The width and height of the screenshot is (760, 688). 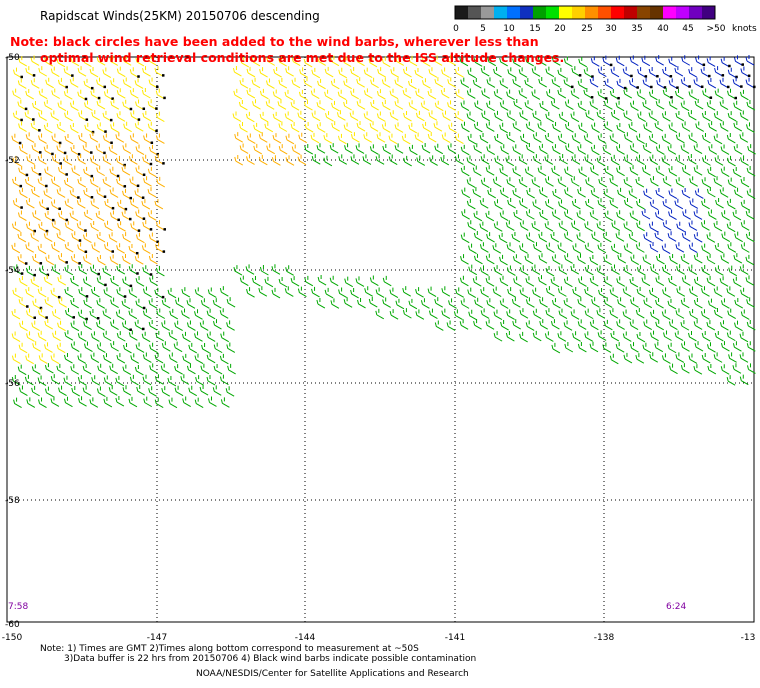 I want to click on legend-label-45: 45, so click(x=687, y=29).